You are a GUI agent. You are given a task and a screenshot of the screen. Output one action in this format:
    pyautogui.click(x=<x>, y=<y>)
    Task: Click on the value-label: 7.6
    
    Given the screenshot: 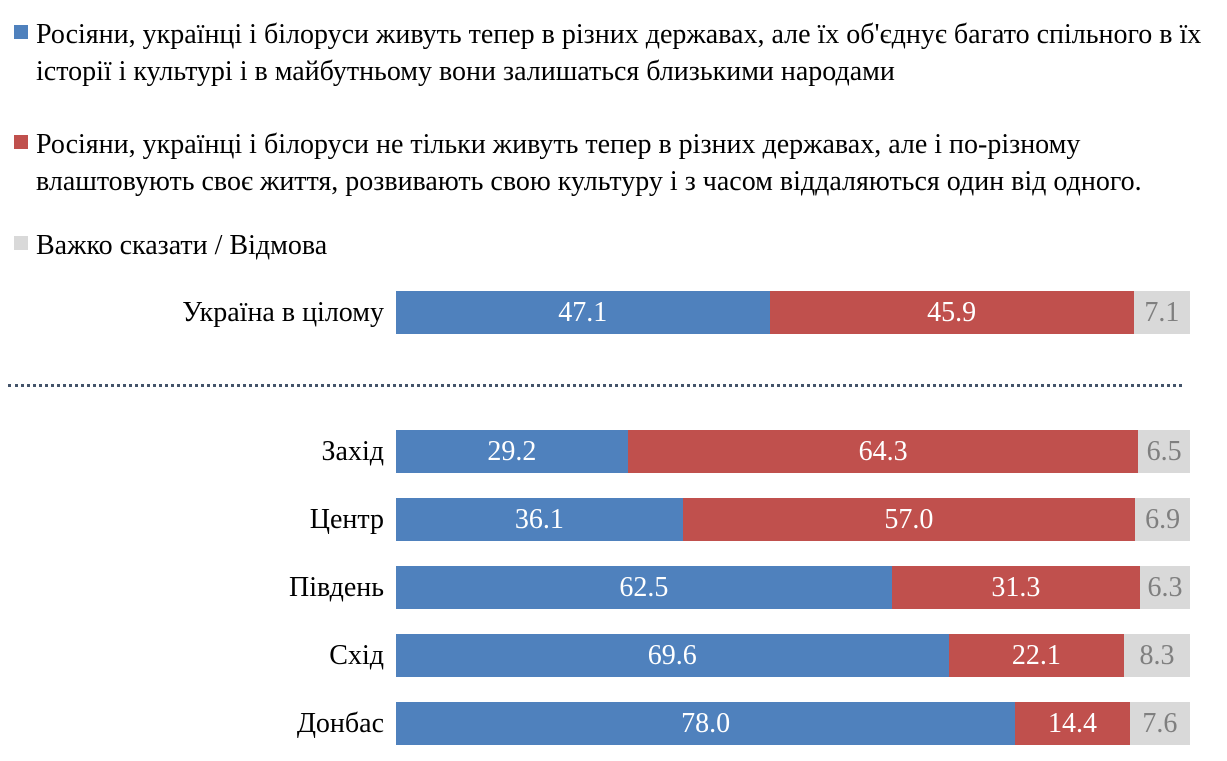 What is the action you would take?
    pyautogui.click(x=1160, y=723)
    